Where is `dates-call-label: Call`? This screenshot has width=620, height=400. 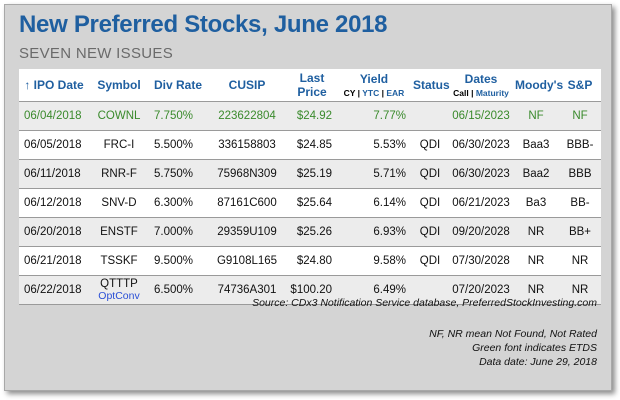
dates-call-label: Call is located at coordinates (461, 93).